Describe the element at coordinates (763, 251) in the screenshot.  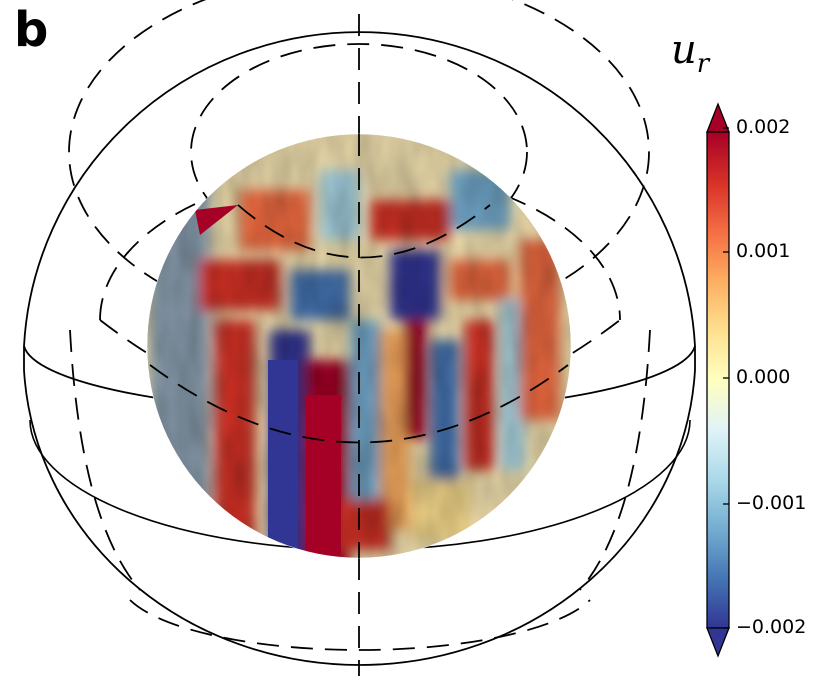
I see `colorbar-tick-label: 0.001` at that location.